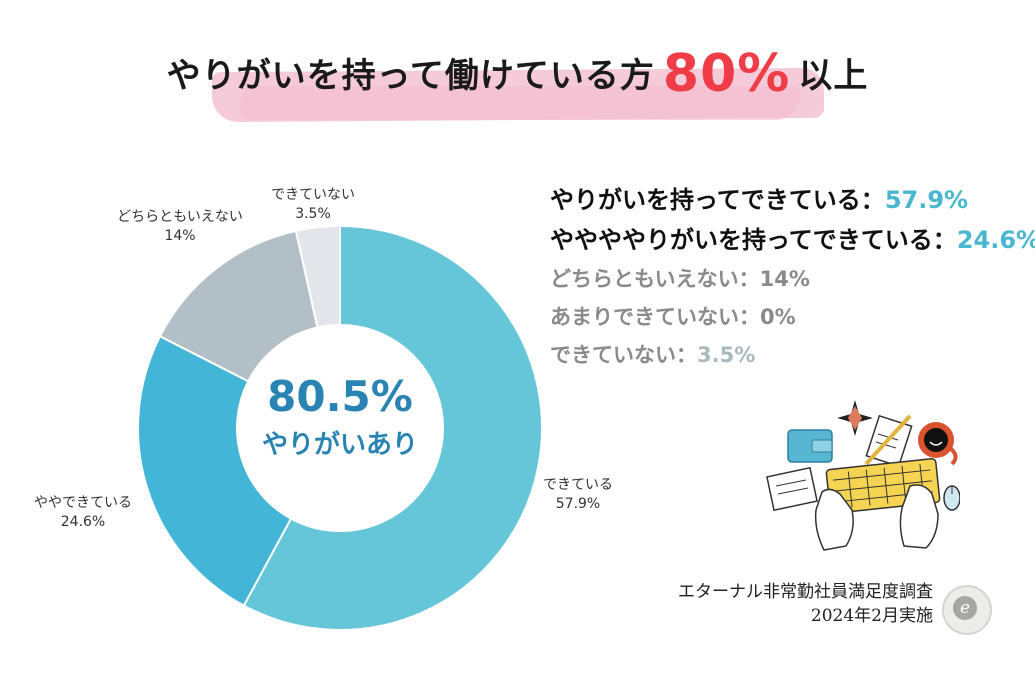 The width and height of the screenshot is (1035, 675). Describe the element at coordinates (753, 240) in the screenshot. I see `legend-label: ややややりがいを持ってできている：` at that location.